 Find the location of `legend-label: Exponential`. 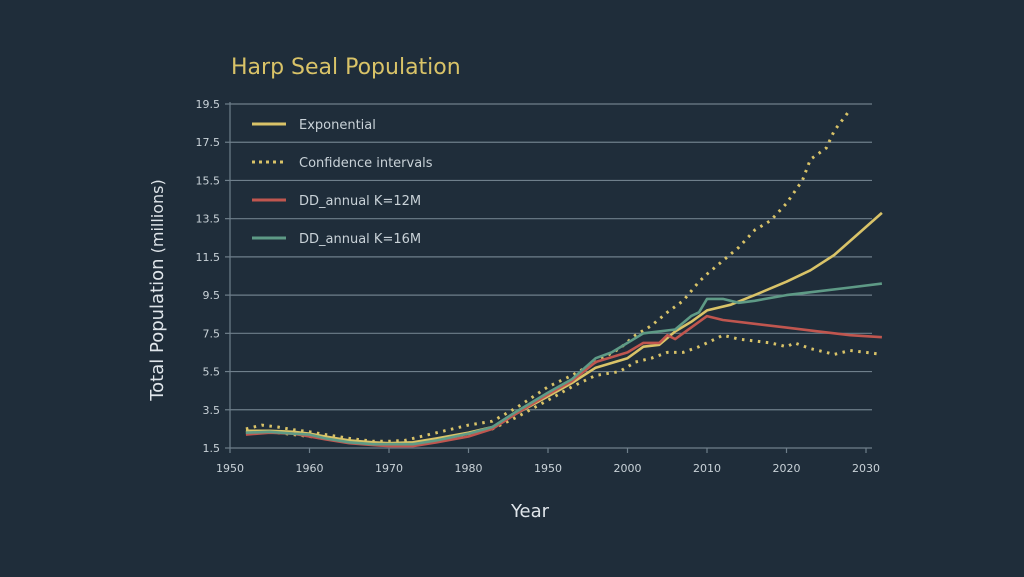

legend-label: Exponential is located at coordinates (337, 125).